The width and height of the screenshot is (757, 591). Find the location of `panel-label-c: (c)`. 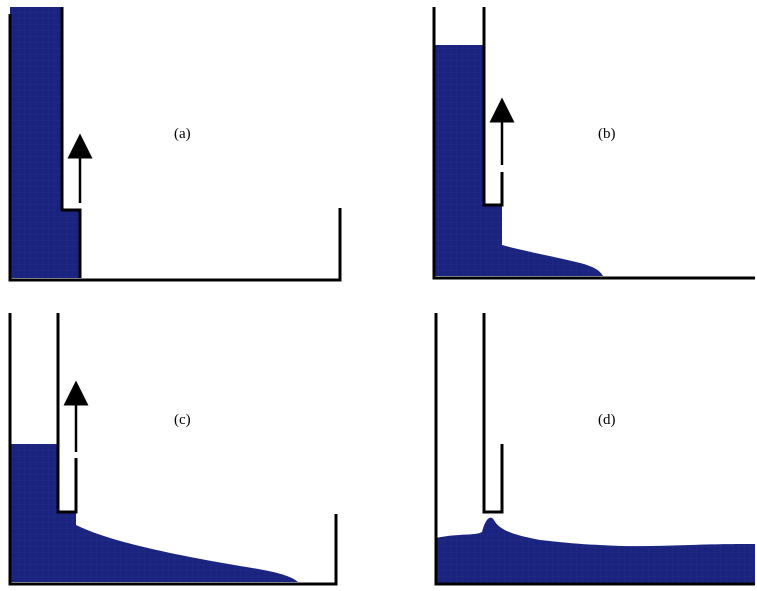

panel-label-c: (c) is located at coordinates (182, 420).